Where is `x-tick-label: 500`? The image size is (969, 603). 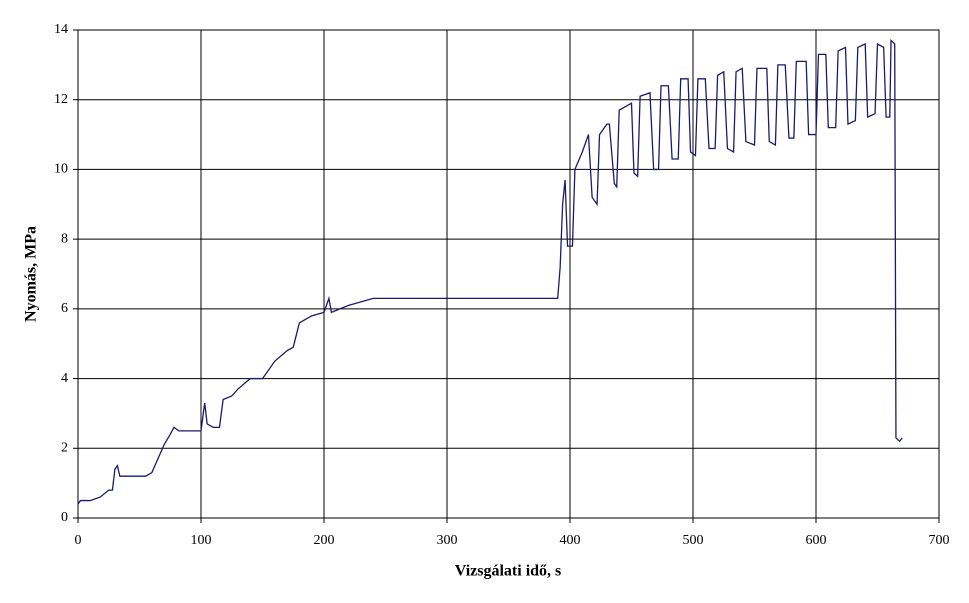
x-tick-label: 500 is located at coordinates (693, 540).